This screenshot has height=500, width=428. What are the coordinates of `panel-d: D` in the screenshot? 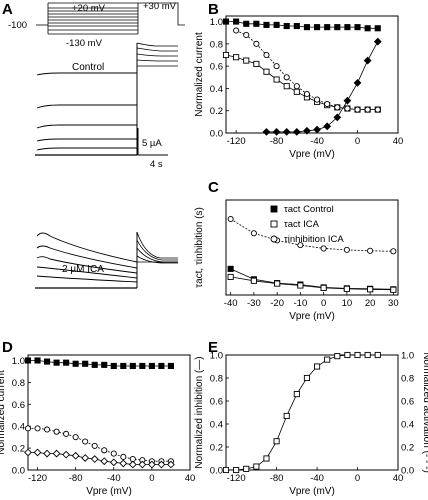 It's located at (7, 347).